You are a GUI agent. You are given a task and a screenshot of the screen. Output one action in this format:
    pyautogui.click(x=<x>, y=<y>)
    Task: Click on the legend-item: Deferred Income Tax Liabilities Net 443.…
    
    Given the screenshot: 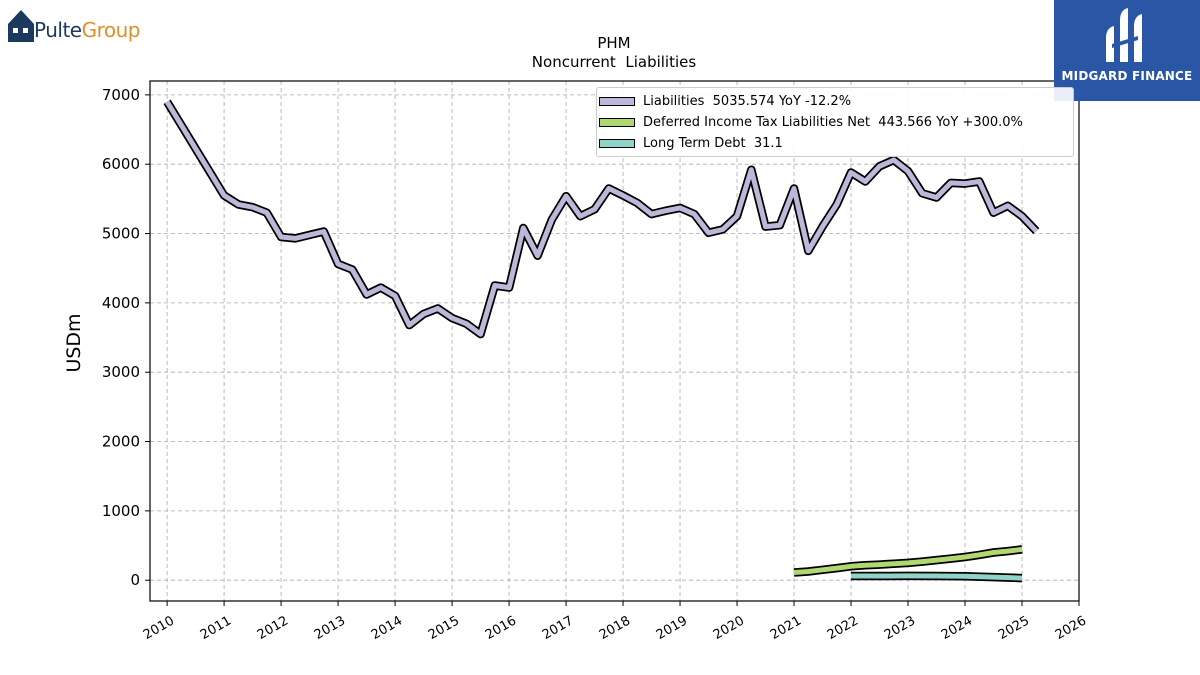 What is the action you would take?
    pyautogui.click(x=810, y=122)
    